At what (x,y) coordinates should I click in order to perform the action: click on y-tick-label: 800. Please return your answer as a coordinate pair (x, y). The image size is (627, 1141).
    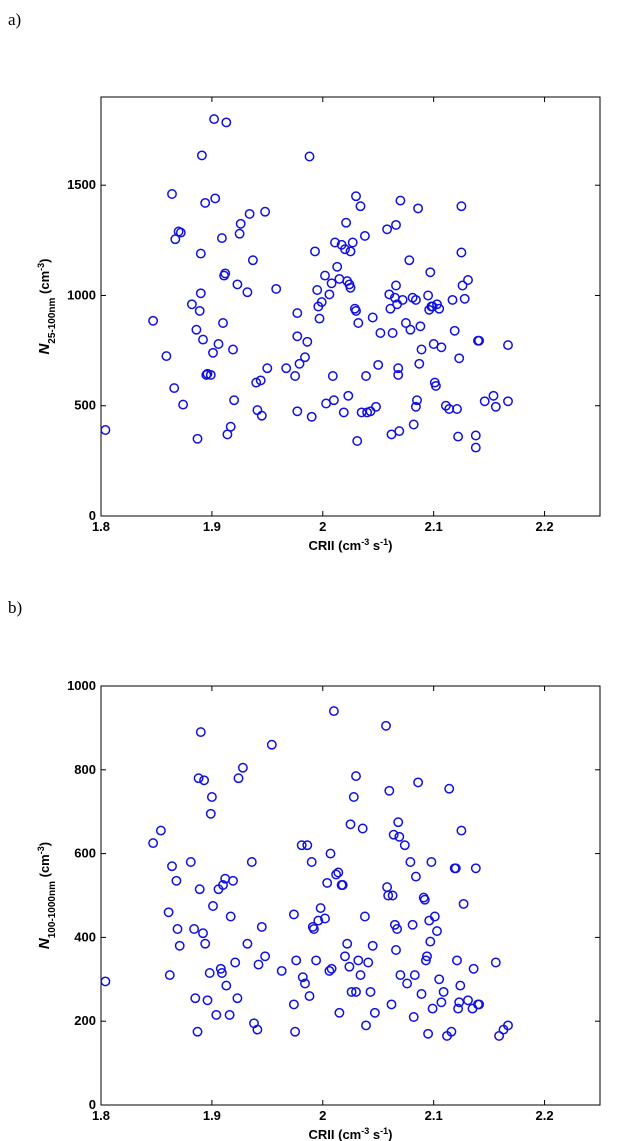
    Looking at the image, I should click on (85, 769).